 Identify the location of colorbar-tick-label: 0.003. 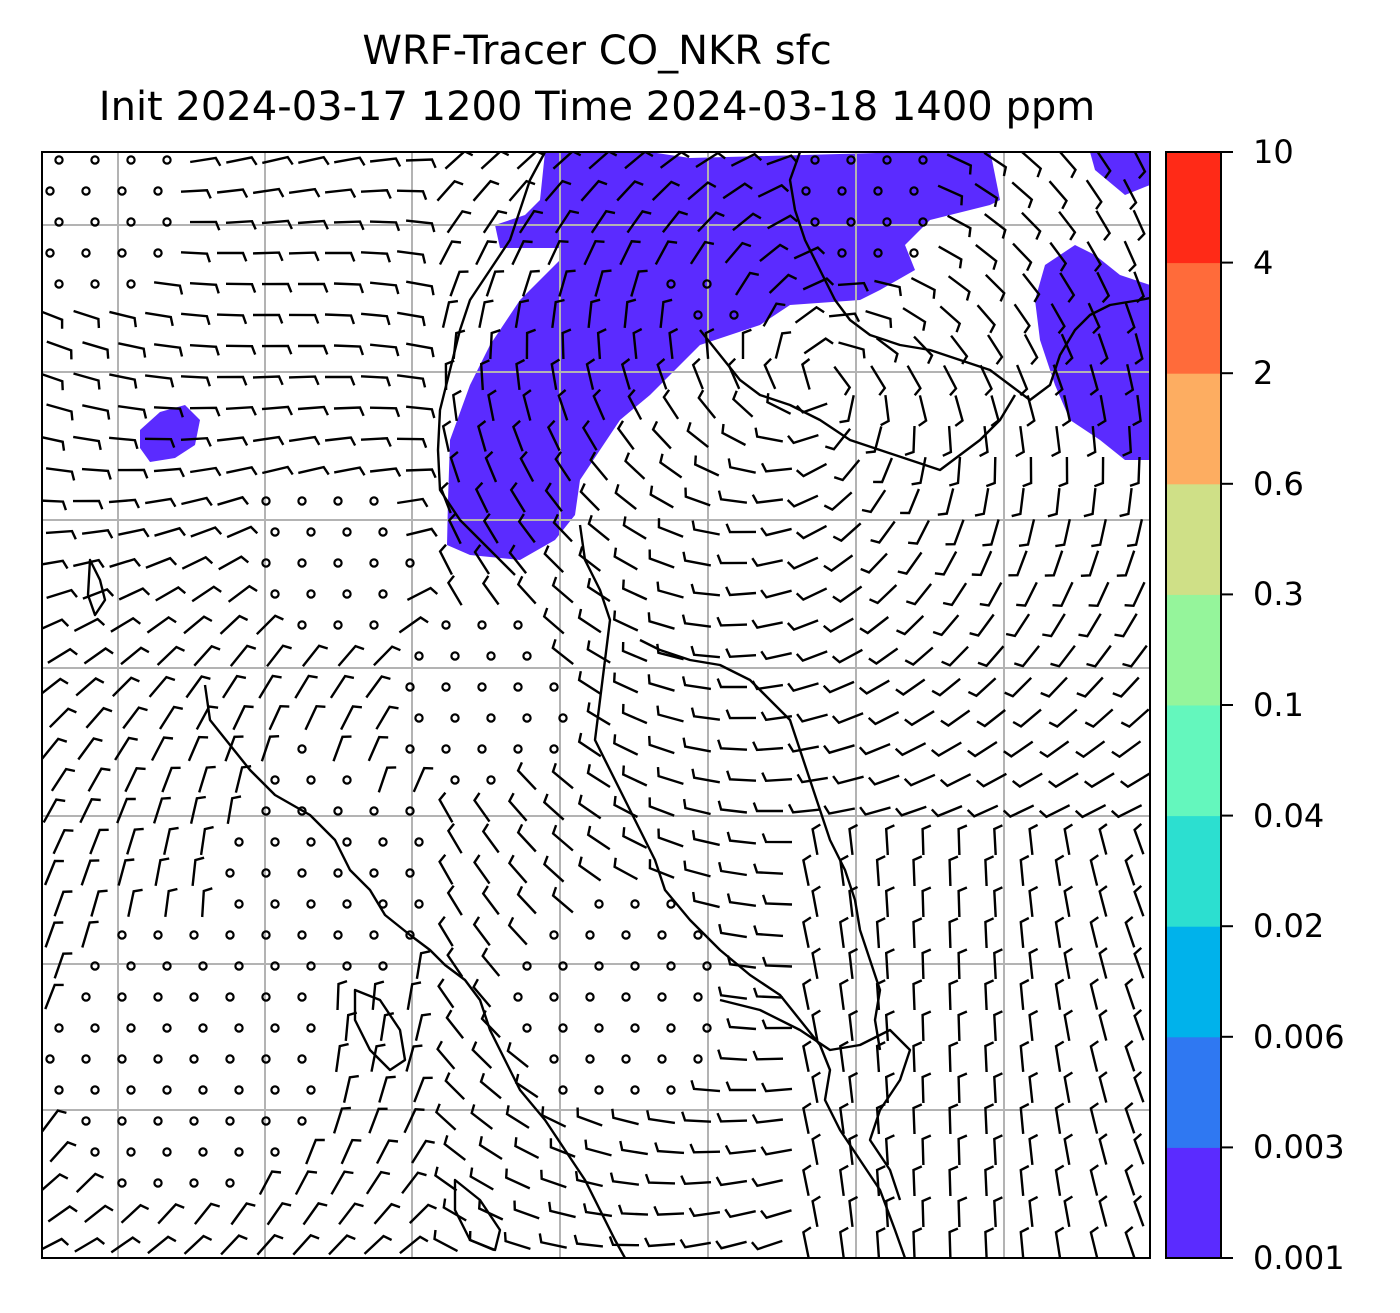
(1299, 1147).